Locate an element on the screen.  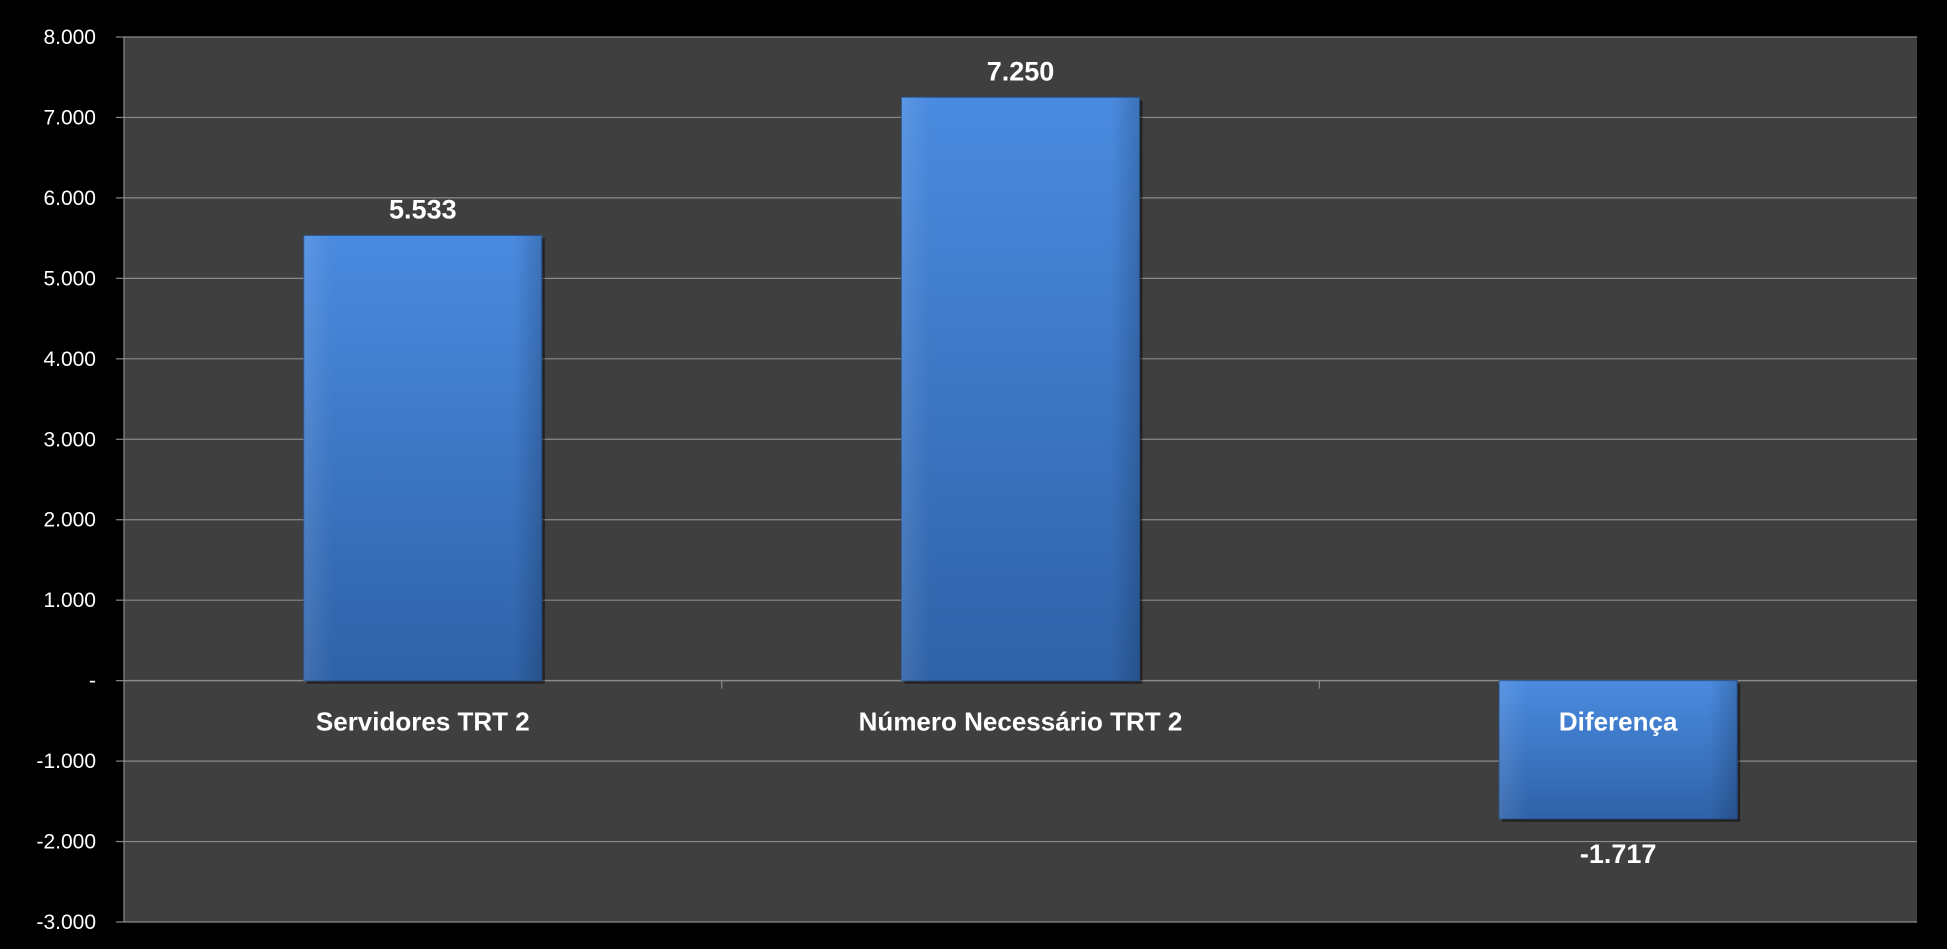
y-tick-label: 8.000 is located at coordinates (69, 37).